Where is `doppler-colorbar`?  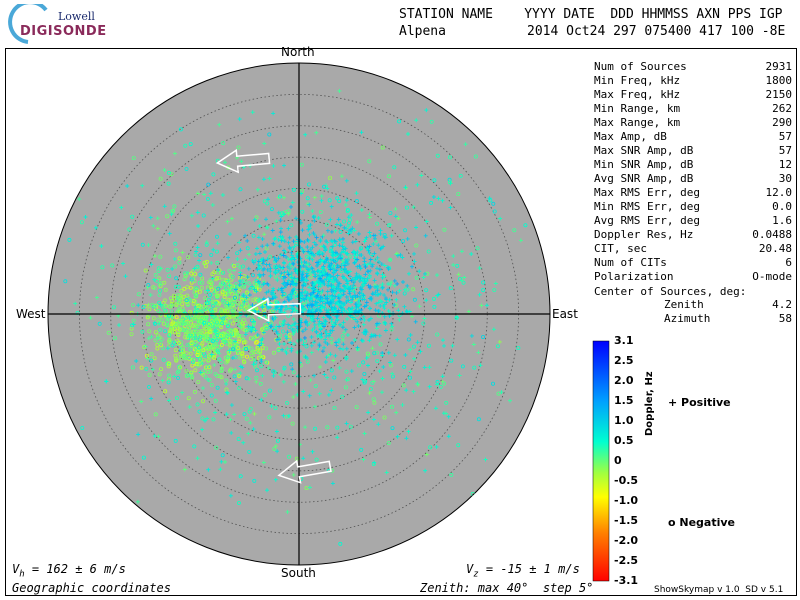
doppler-colorbar is located at coordinates (601, 461).